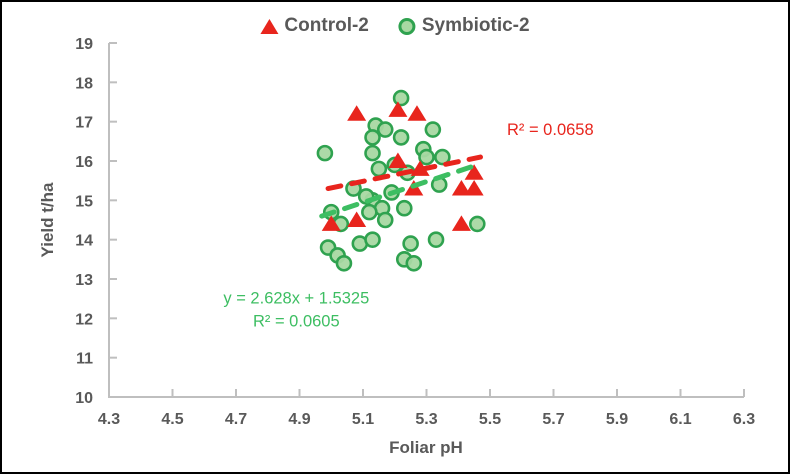 Image resolution: width=790 pixels, height=474 pixels. I want to click on y-tick-label: 12, so click(84, 319).